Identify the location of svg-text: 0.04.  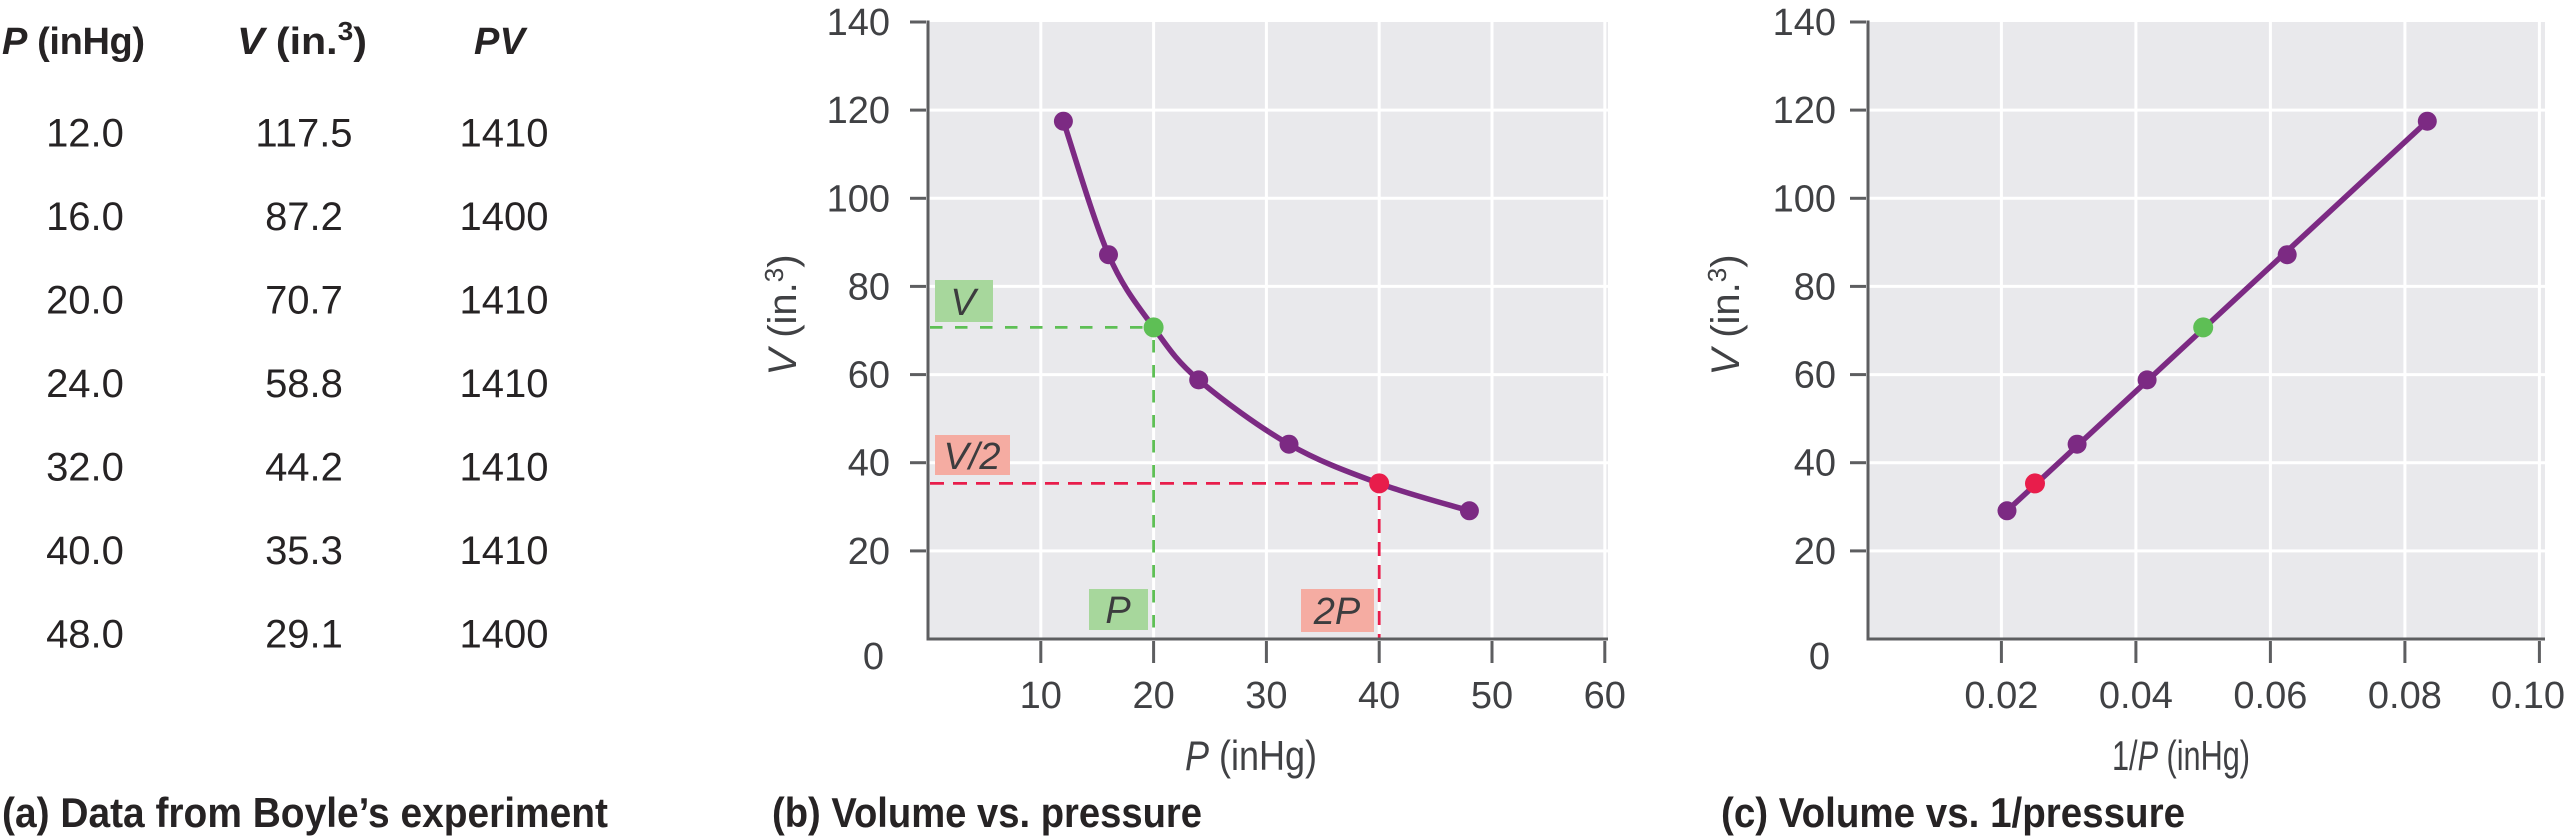
(2136, 696).